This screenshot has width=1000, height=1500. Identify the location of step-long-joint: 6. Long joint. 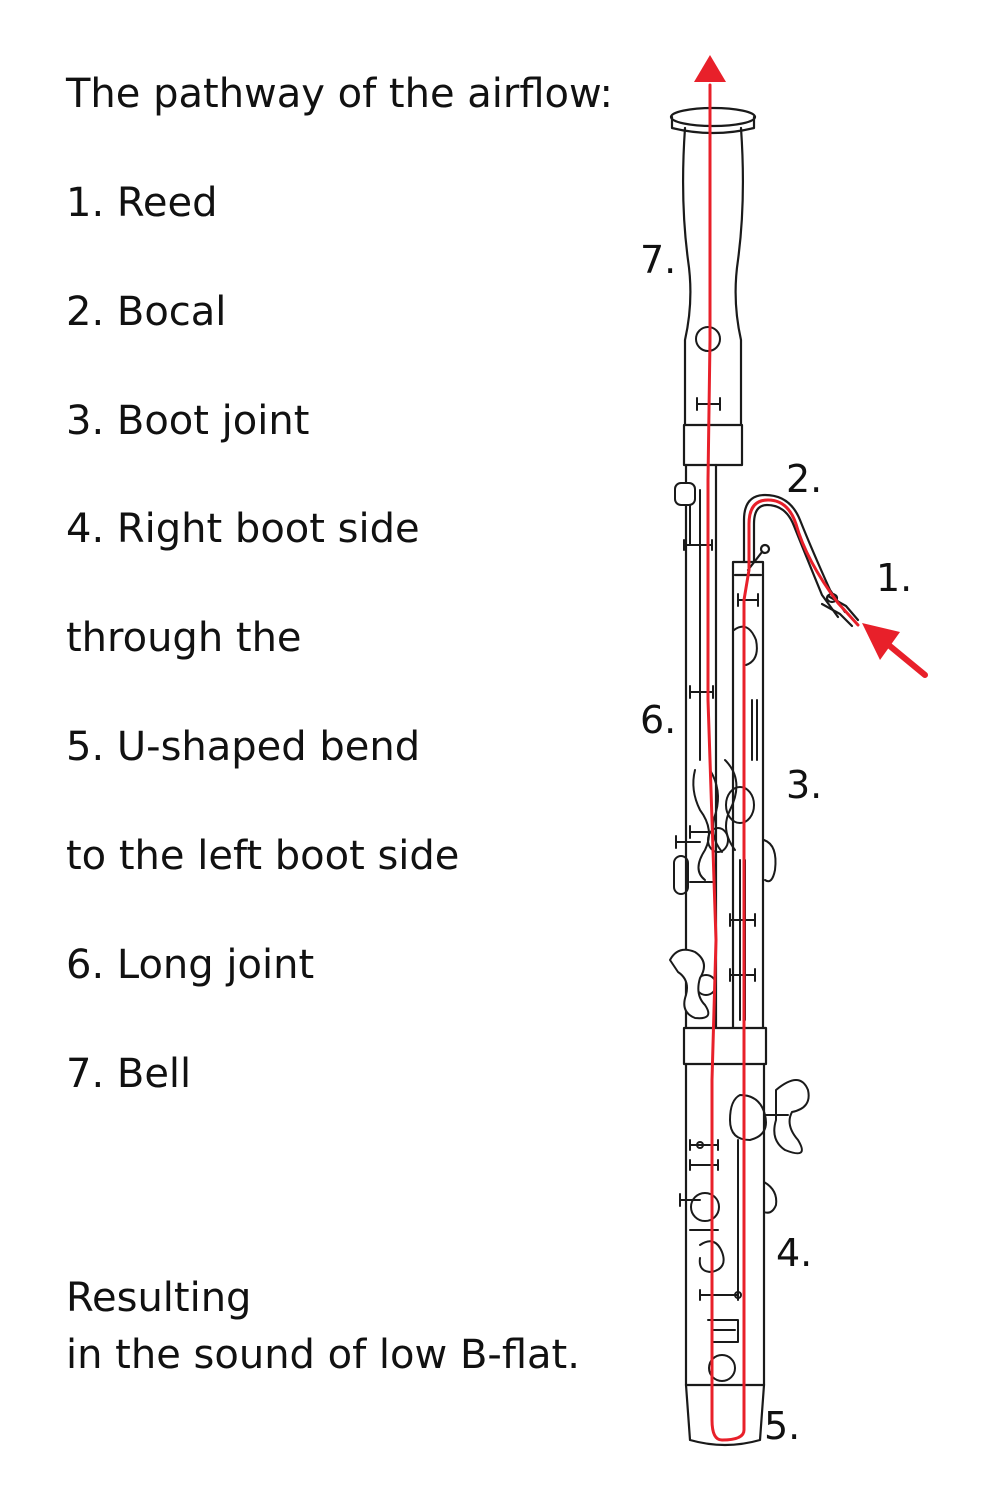
(190, 965).